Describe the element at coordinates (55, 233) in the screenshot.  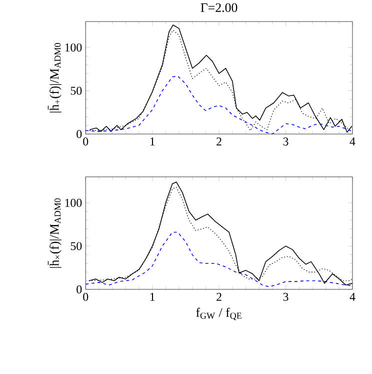
I see `y-axis-title: |h̄$_{×}$(f)|/M$_{ADM0}$` at that location.